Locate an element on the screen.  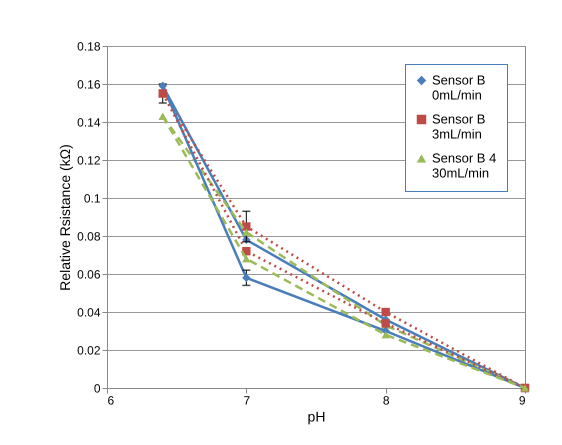
legend-label: Sensor B 4 30mL/min is located at coordinates (464, 165).